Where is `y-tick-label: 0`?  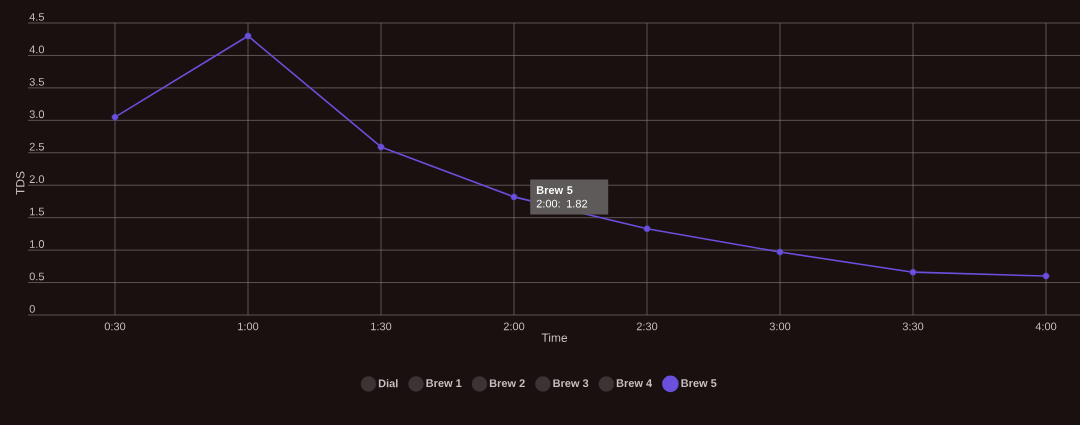 y-tick-label: 0 is located at coordinates (32, 309).